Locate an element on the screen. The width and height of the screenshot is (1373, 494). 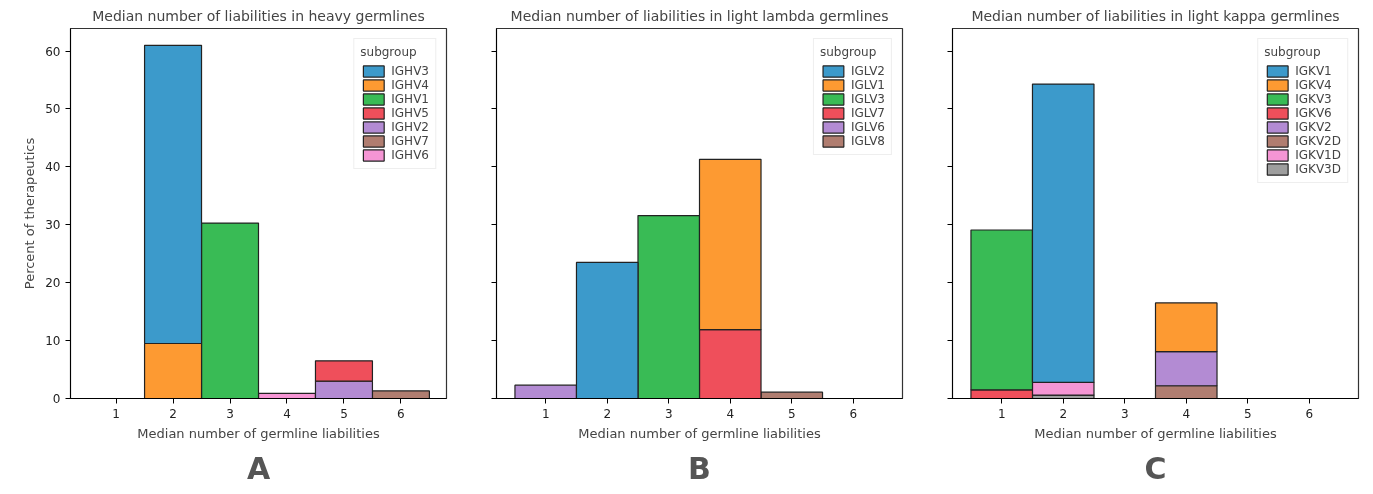
y-tick-label: 10 is located at coordinates (53, 341).